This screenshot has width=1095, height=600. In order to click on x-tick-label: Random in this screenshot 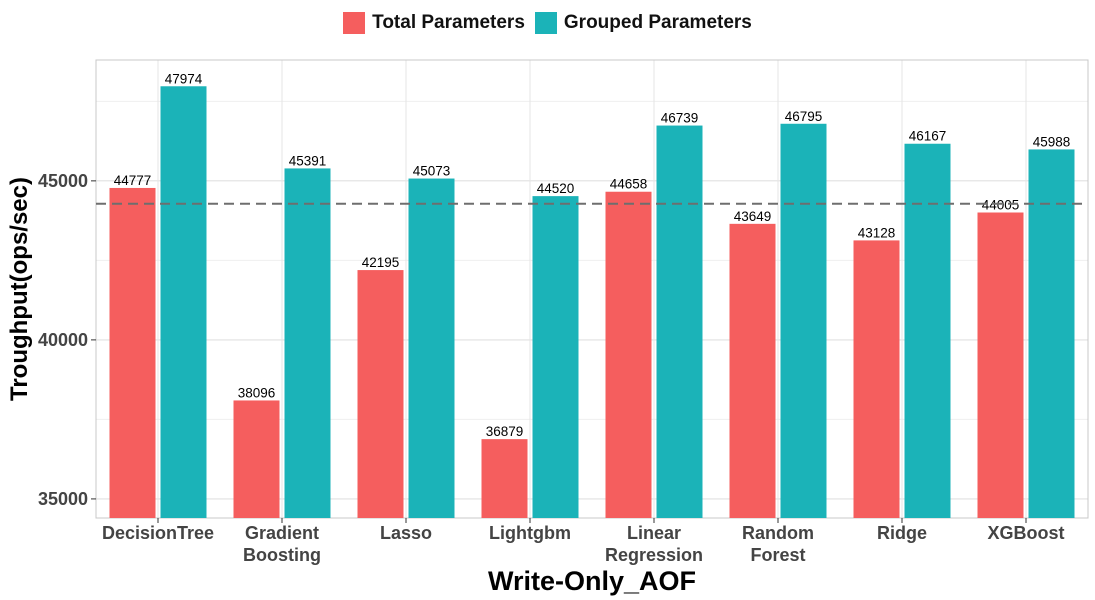, I will do `click(778, 533)`.